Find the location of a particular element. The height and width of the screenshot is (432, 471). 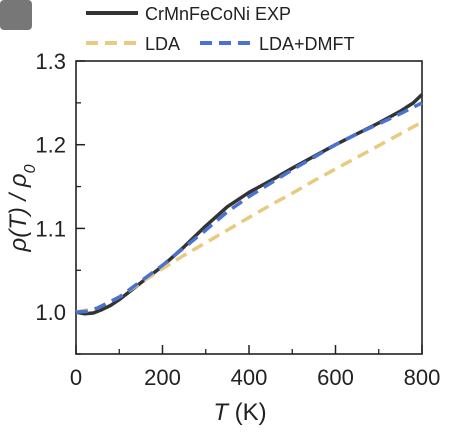

svg-text: ρ(T) / ρ0 is located at coordinates (22, 208).